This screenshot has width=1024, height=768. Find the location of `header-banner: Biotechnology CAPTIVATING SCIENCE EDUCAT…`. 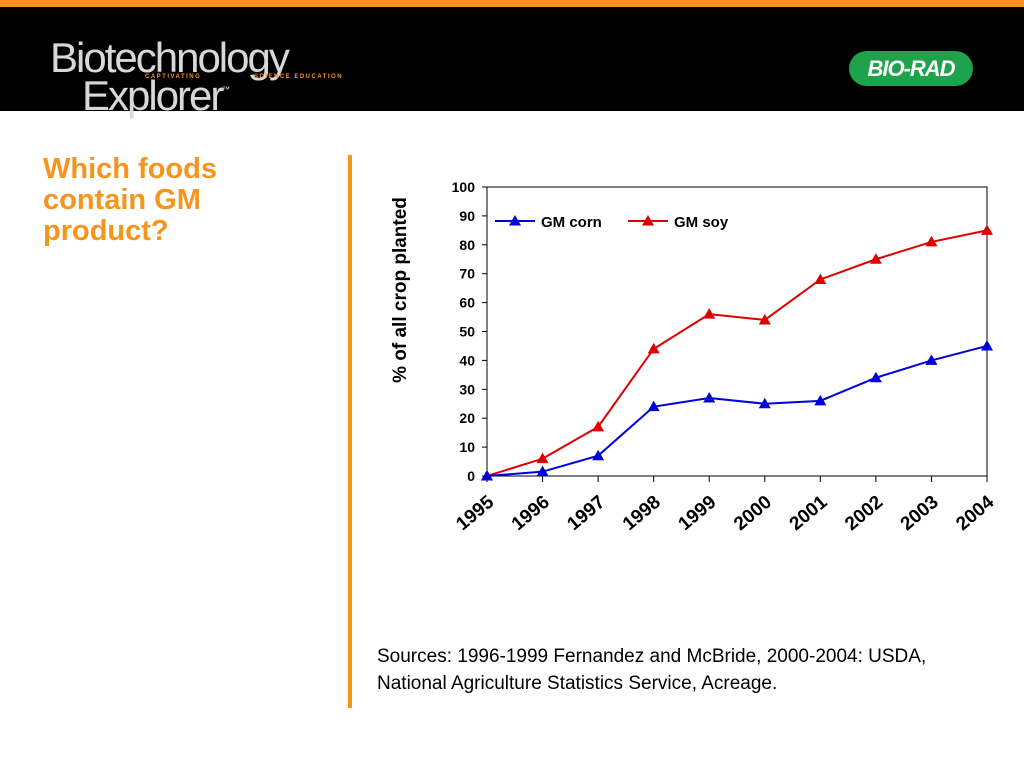

header-banner: Biotechnology CAPTIVATING SCIENCE EDUCAT… is located at coordinates (512, 62).